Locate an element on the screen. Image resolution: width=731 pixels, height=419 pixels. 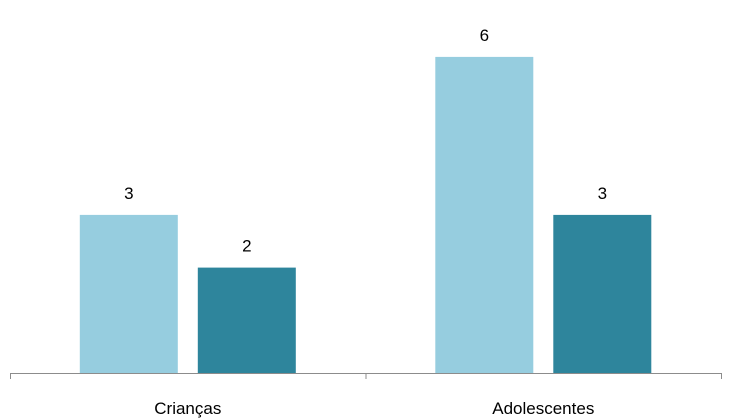
category-label-0: Crianças is located at coordinates (187, 408).